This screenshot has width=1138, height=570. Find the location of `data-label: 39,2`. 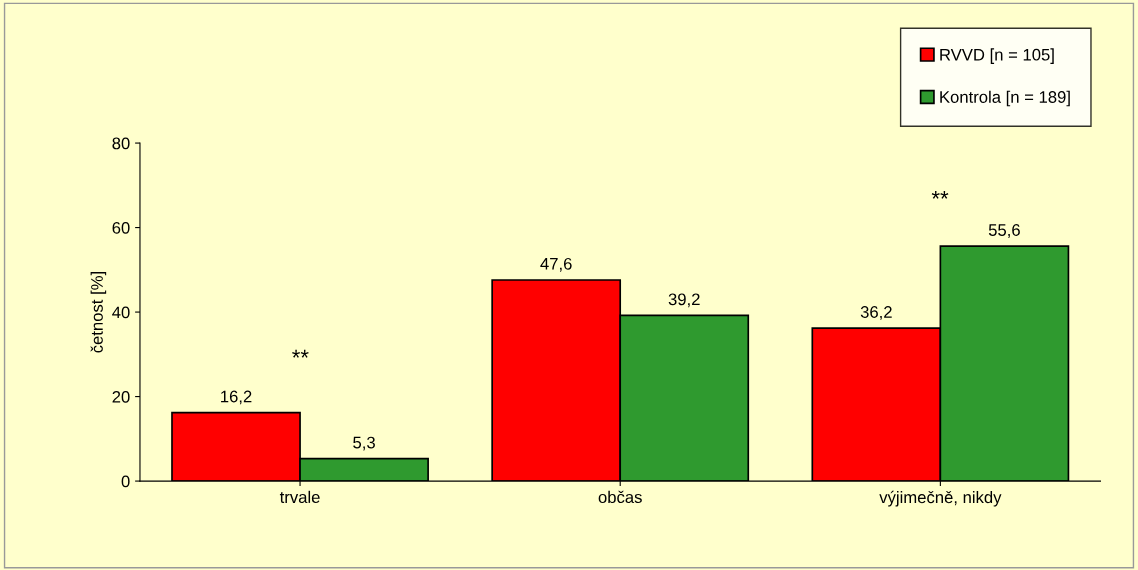

data-label: 39,2 is located at coordinates (684, 300).